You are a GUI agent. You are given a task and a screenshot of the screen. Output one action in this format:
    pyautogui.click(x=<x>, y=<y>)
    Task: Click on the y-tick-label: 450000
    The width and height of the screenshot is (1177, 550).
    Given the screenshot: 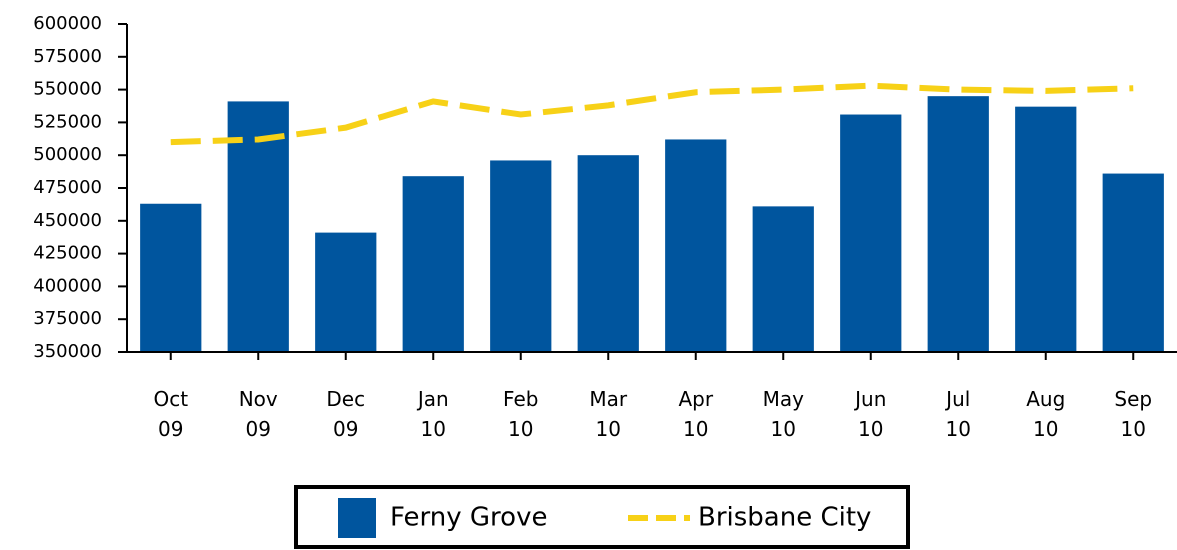 What is the action you would take?
    pyautogui.click(x=67, y=220)
    